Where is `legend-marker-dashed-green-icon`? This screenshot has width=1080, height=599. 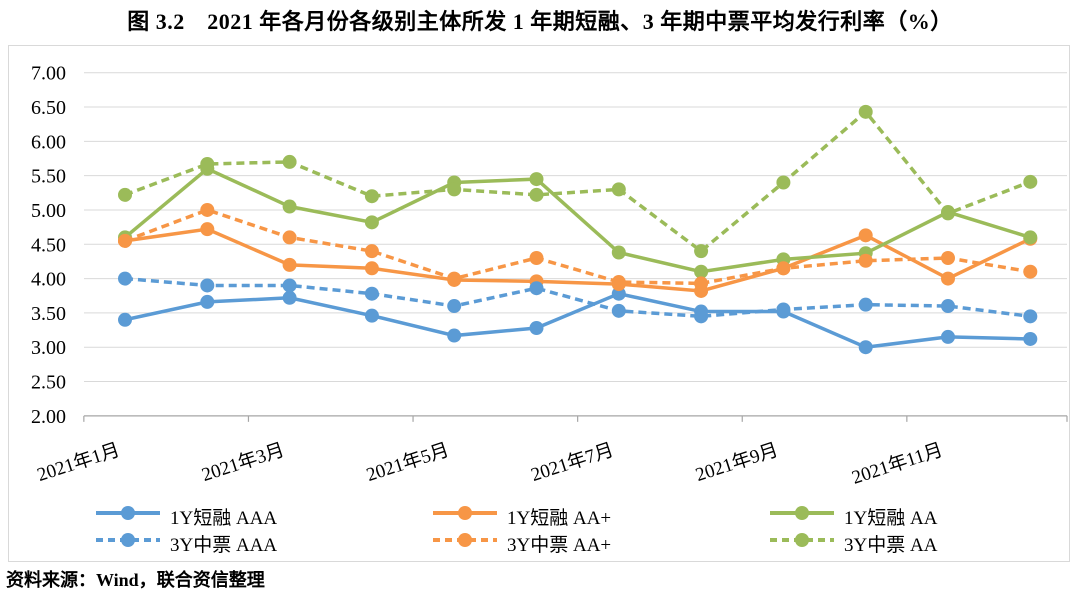 legend-marker-dashed-green-icon is located at coordinates (802, 543).